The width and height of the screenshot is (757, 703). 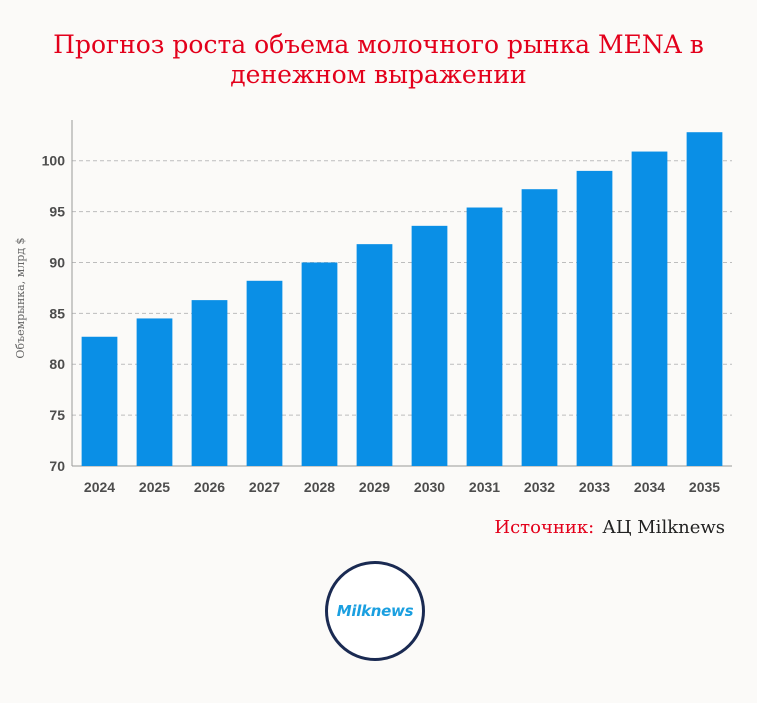 I want to click on y-tick-label: 70, so click(x=57, y=466).